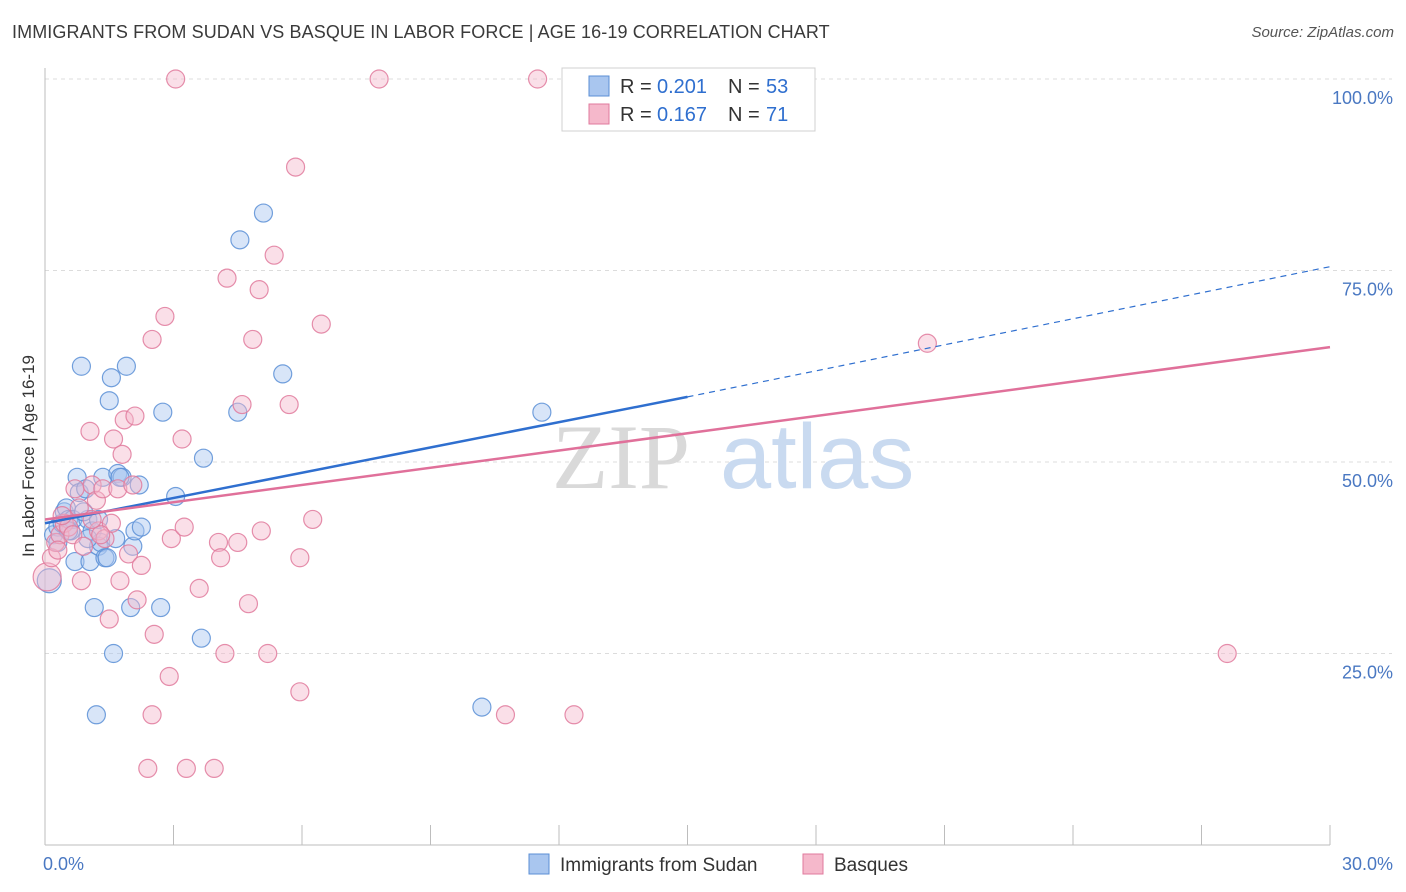 This screenshot has height=892, width=1406. Describe the element at coordinates (813, 864) in the screenshot. I see `bottom-legend-swatch-basques` at that location.